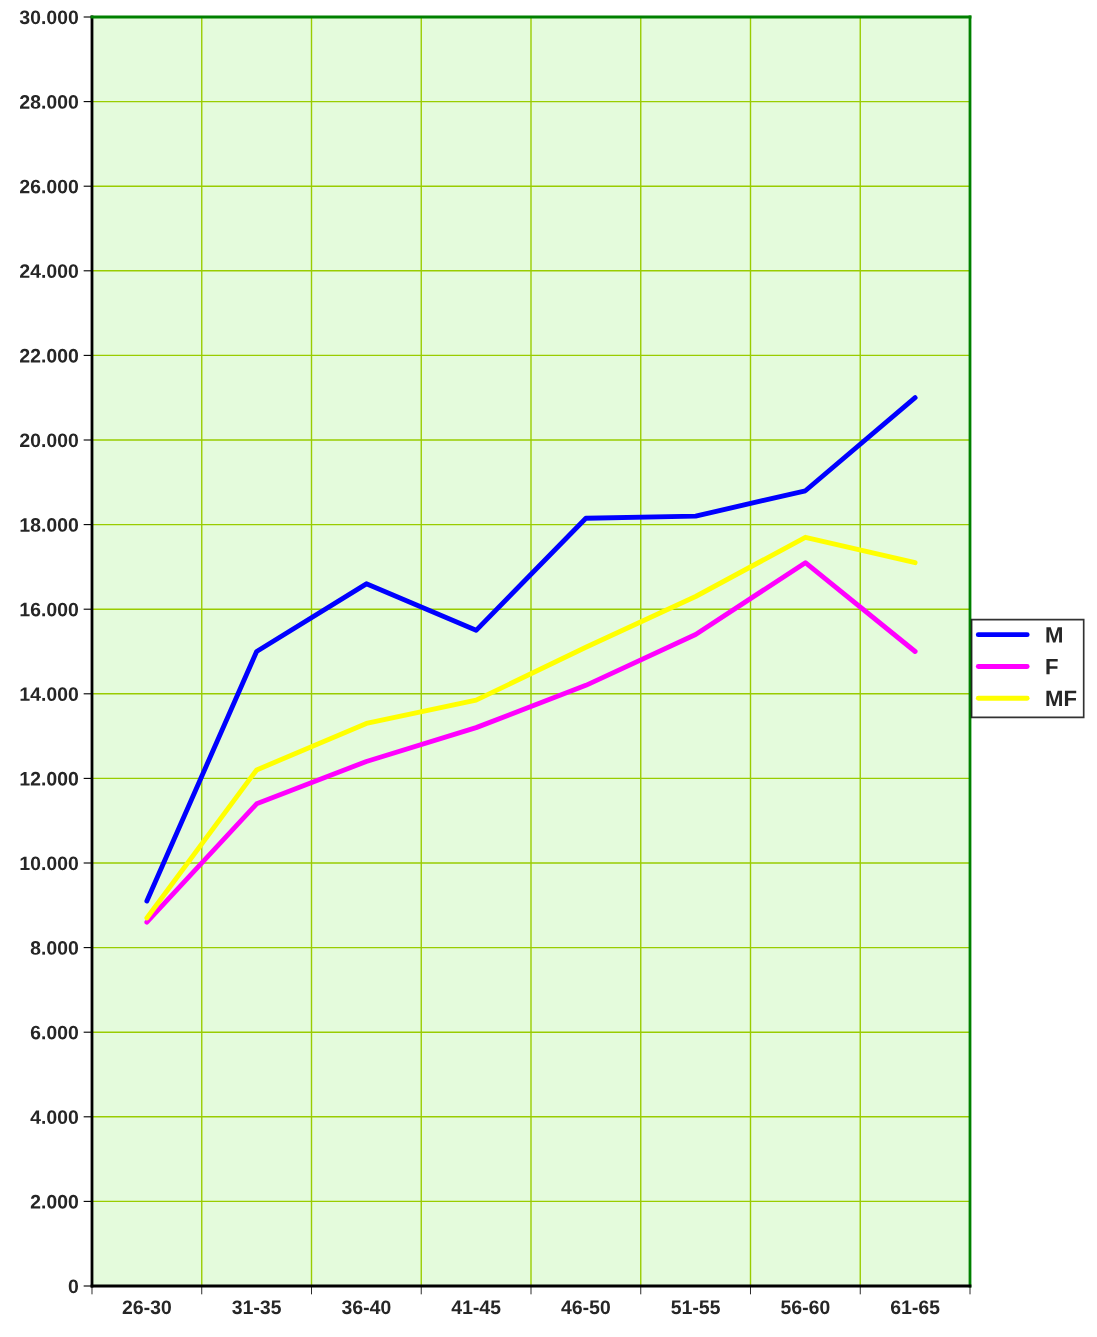  Describe the element at coordinates (49, 102) in the screenshot. I see `y-tick-label: 28.000` at that location.